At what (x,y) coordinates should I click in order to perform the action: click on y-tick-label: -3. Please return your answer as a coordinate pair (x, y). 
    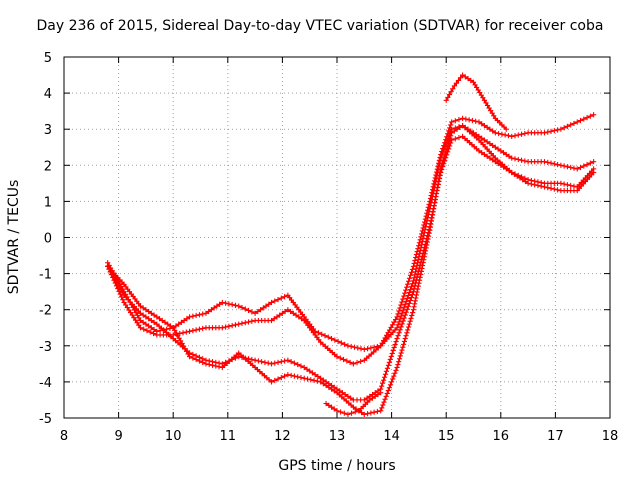
    Looking at the image, I should click on (45, 347).